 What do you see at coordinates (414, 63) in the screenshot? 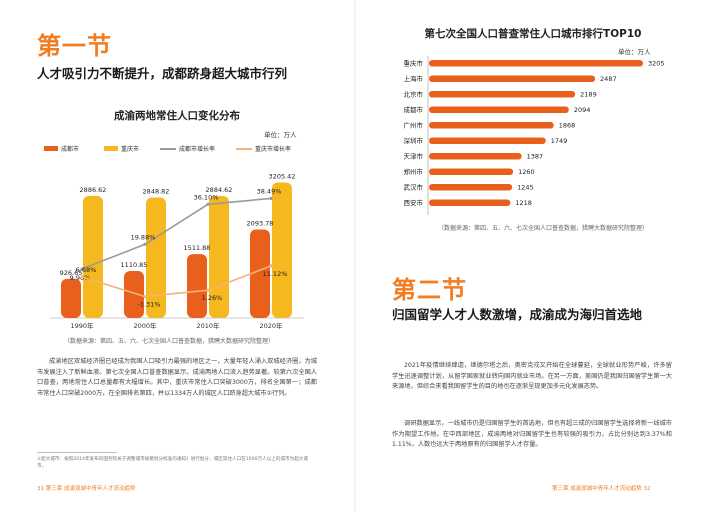
I see `city-label: 重庆市` at bounding box center [414, 63].